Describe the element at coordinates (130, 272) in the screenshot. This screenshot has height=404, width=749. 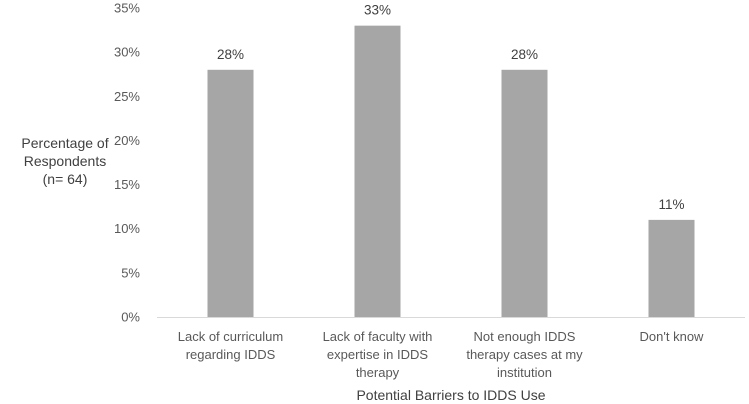
I see `y-tick-label: 5%` at that location.